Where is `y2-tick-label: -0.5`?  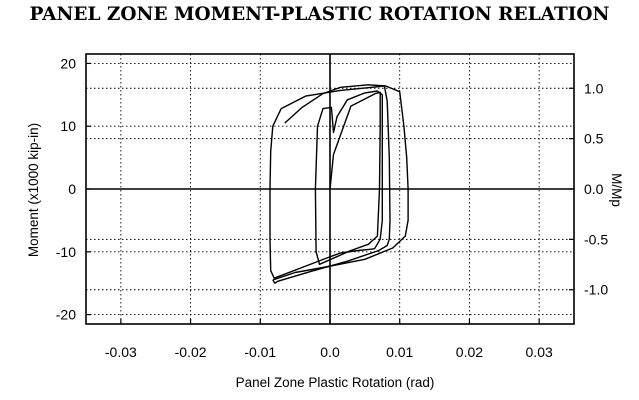 y2-tick-label: -0.5 is located at coordinates (596, 239).